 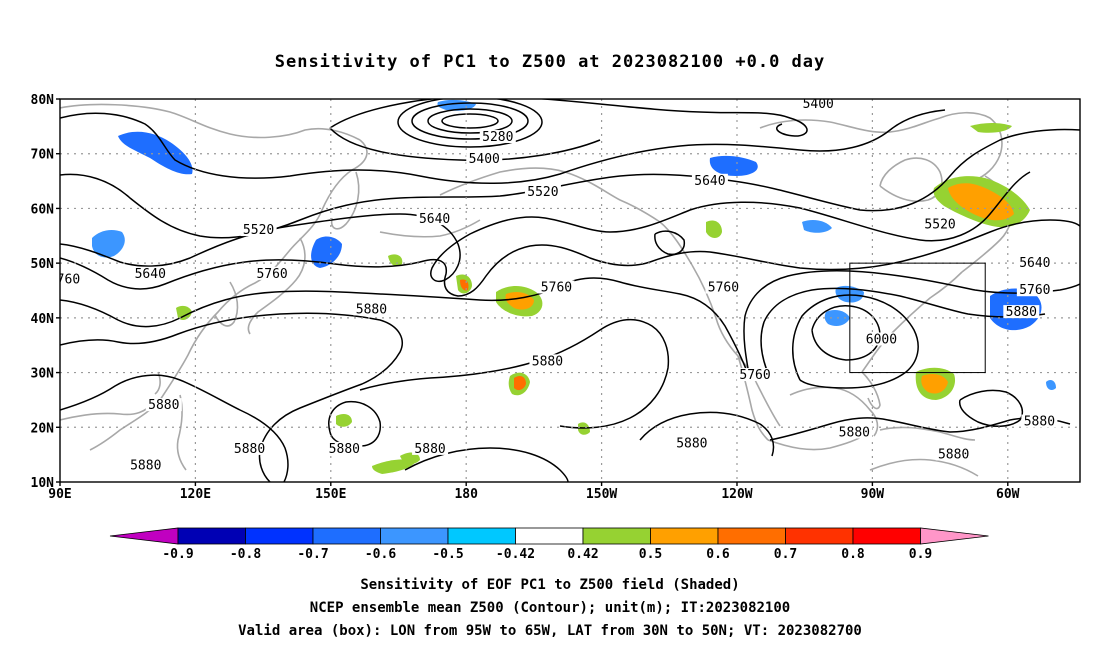 I want to click on y-axis: 80N 70N 60N 50N 40N 30N 20N 10N, so click(x=43, y=292).